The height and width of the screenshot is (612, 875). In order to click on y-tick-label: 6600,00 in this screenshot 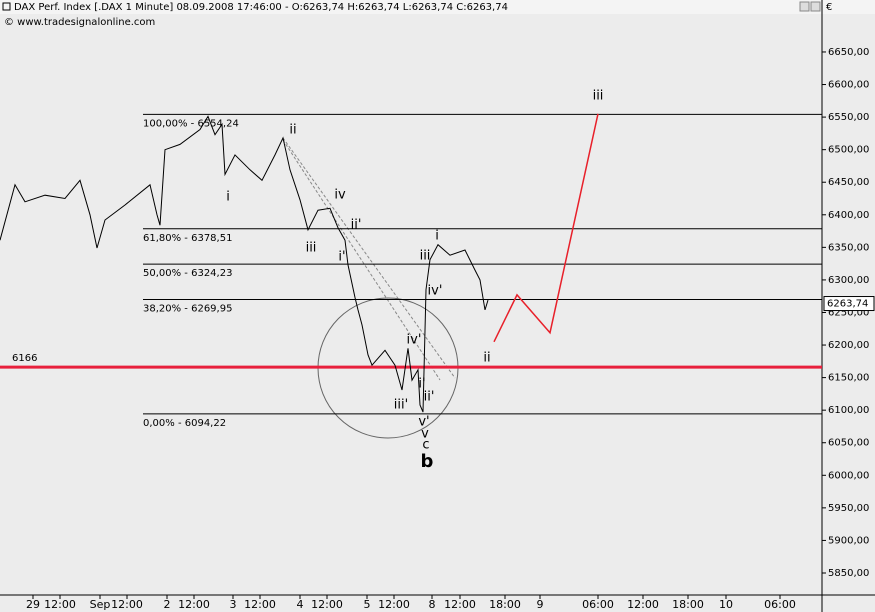, I will do `click(848, 85)`.